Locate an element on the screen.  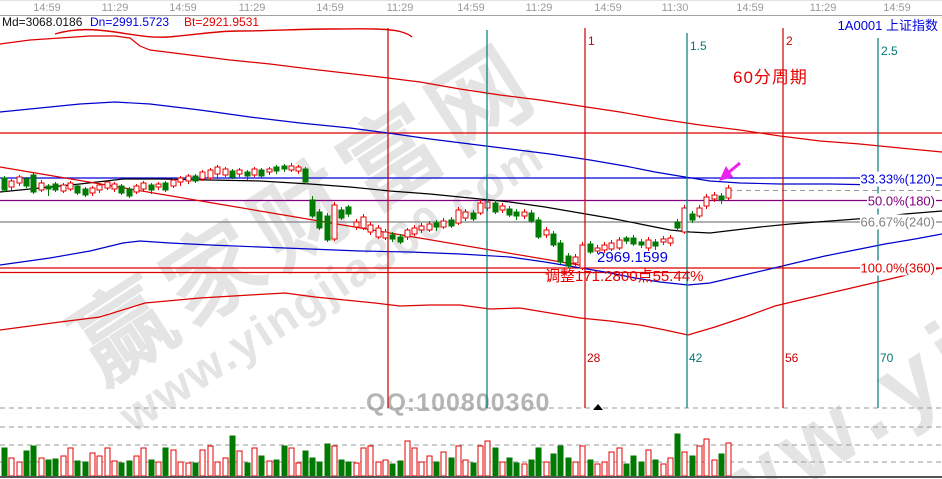
md-value: Md=3068.0186 is located at coordinates (42, 22).